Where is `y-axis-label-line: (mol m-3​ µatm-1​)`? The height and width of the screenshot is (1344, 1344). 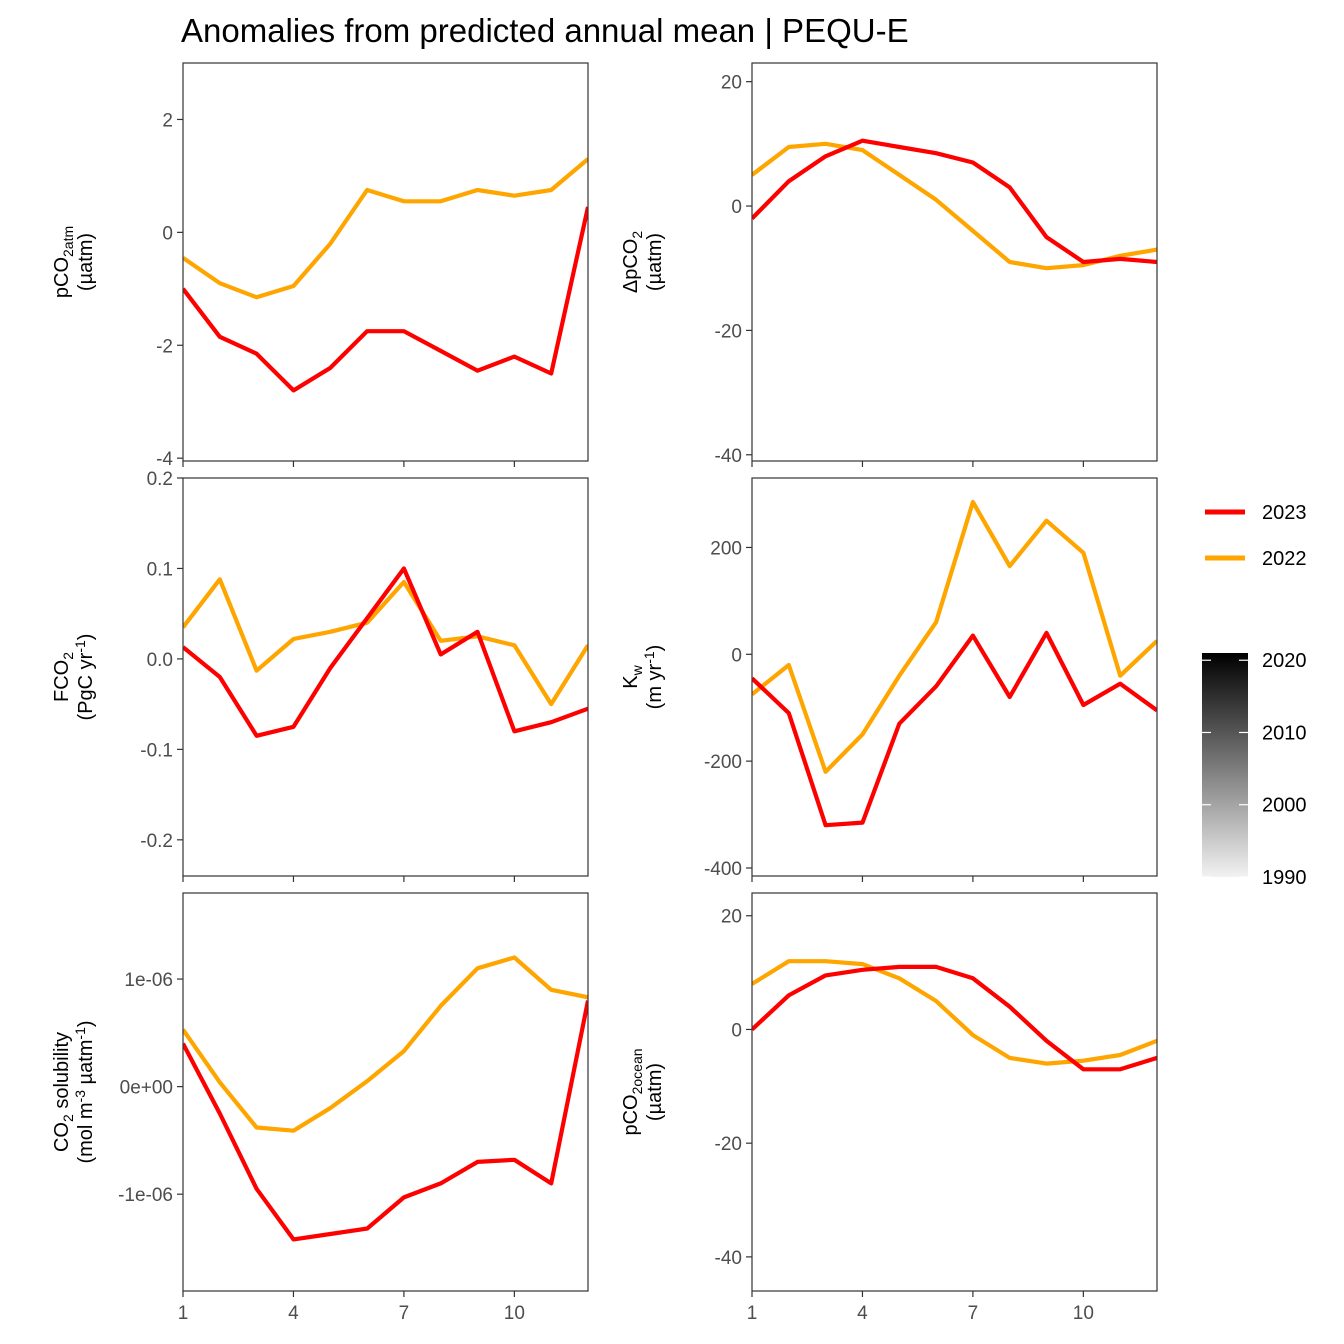
y-axis-label-line: (mol m-3​ µatm-1​) is located at coordinates (84, 1091).